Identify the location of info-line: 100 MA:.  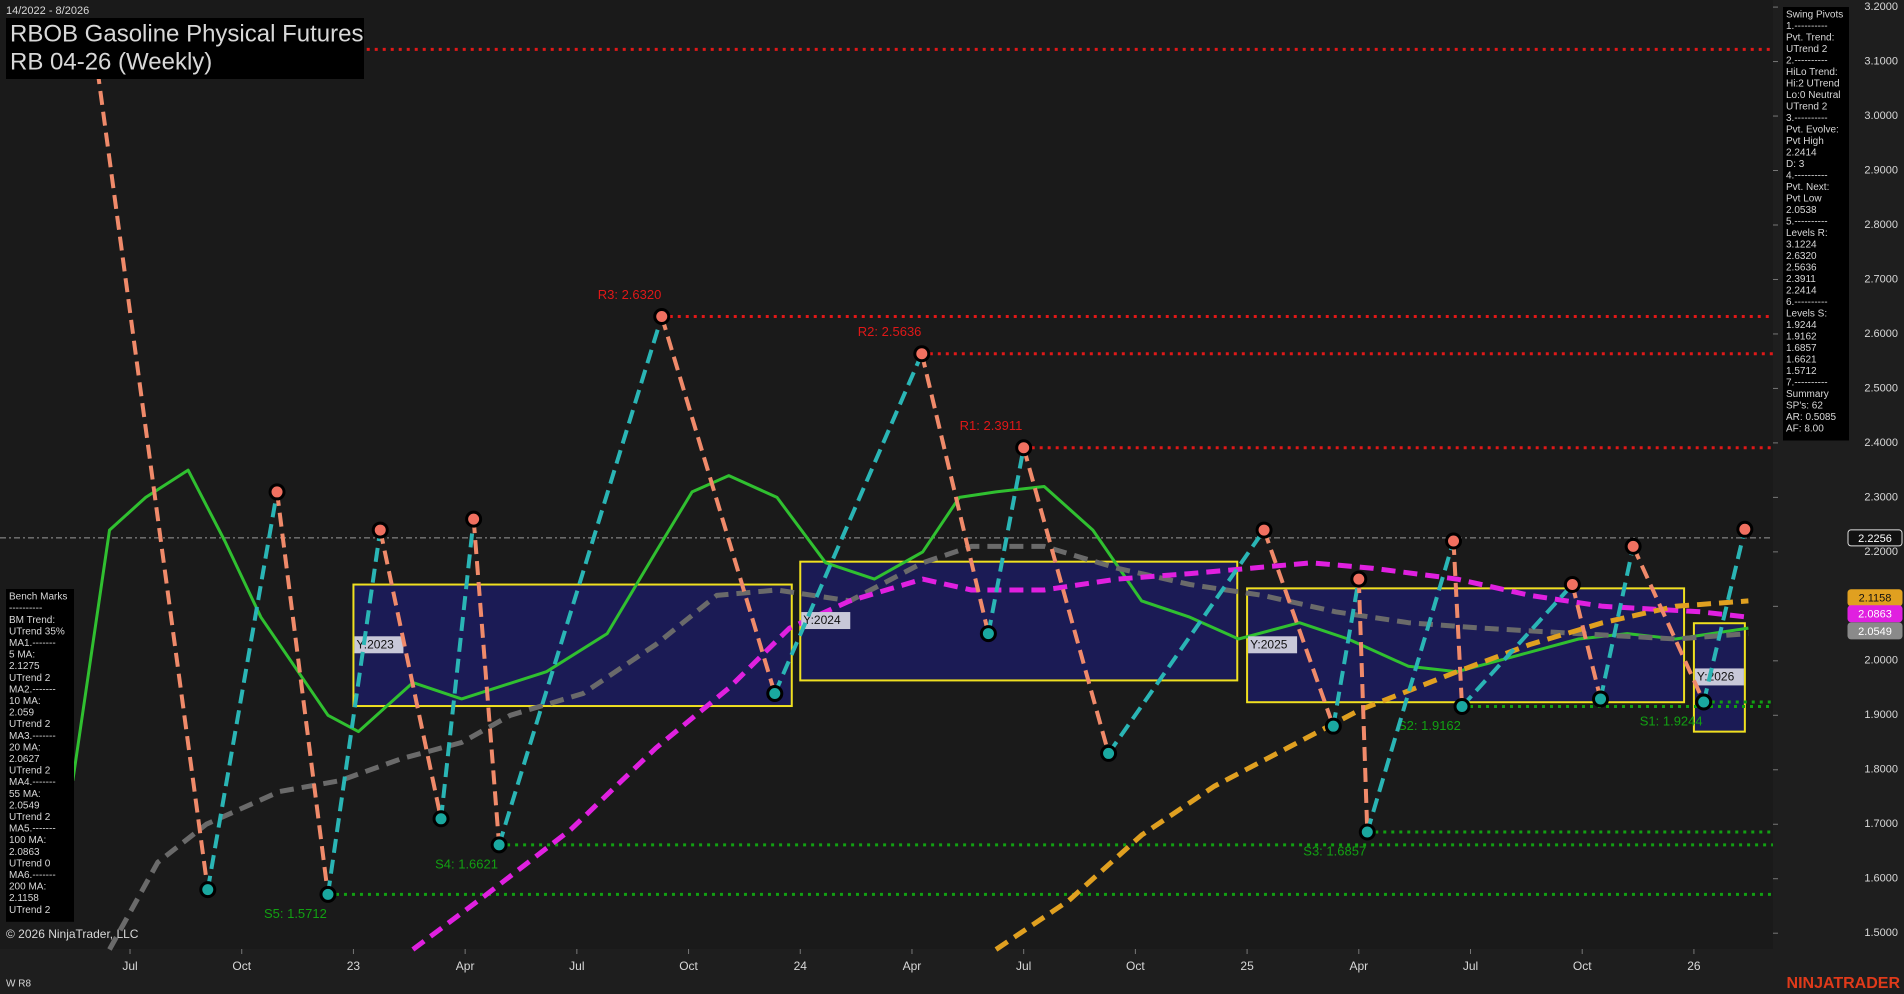
(27, 840).